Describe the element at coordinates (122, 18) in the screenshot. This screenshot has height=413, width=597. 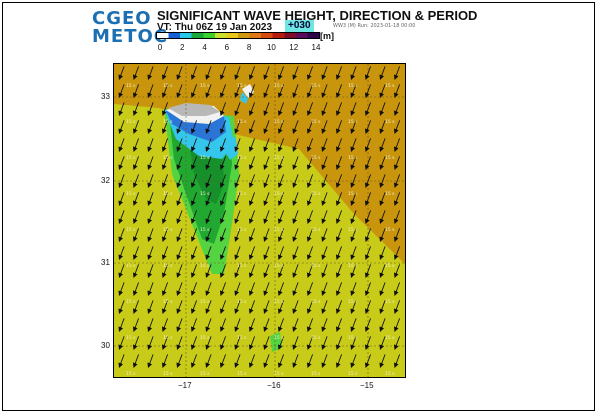
I see `logo-line-1: CGEO` at that location.